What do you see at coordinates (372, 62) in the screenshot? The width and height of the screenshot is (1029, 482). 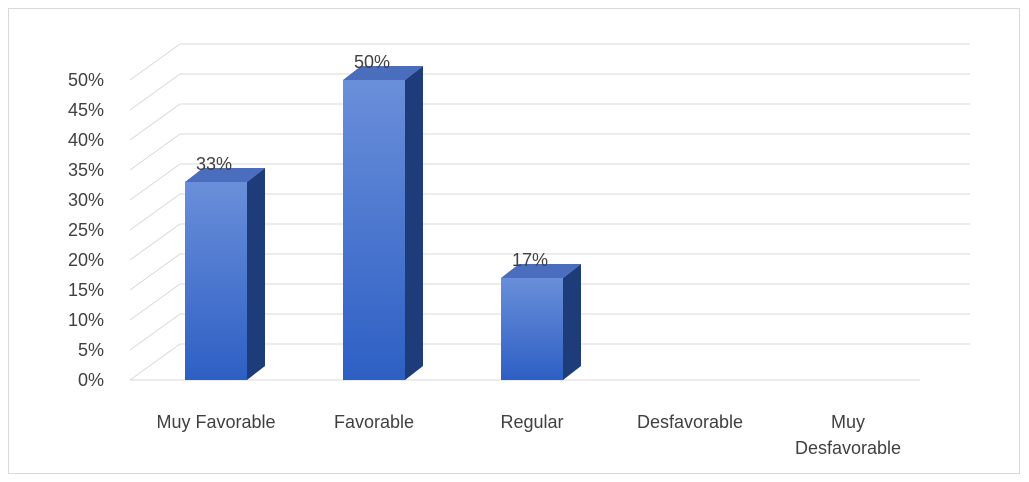 I see `data-label: 50%` at bounding box center [372, 62].